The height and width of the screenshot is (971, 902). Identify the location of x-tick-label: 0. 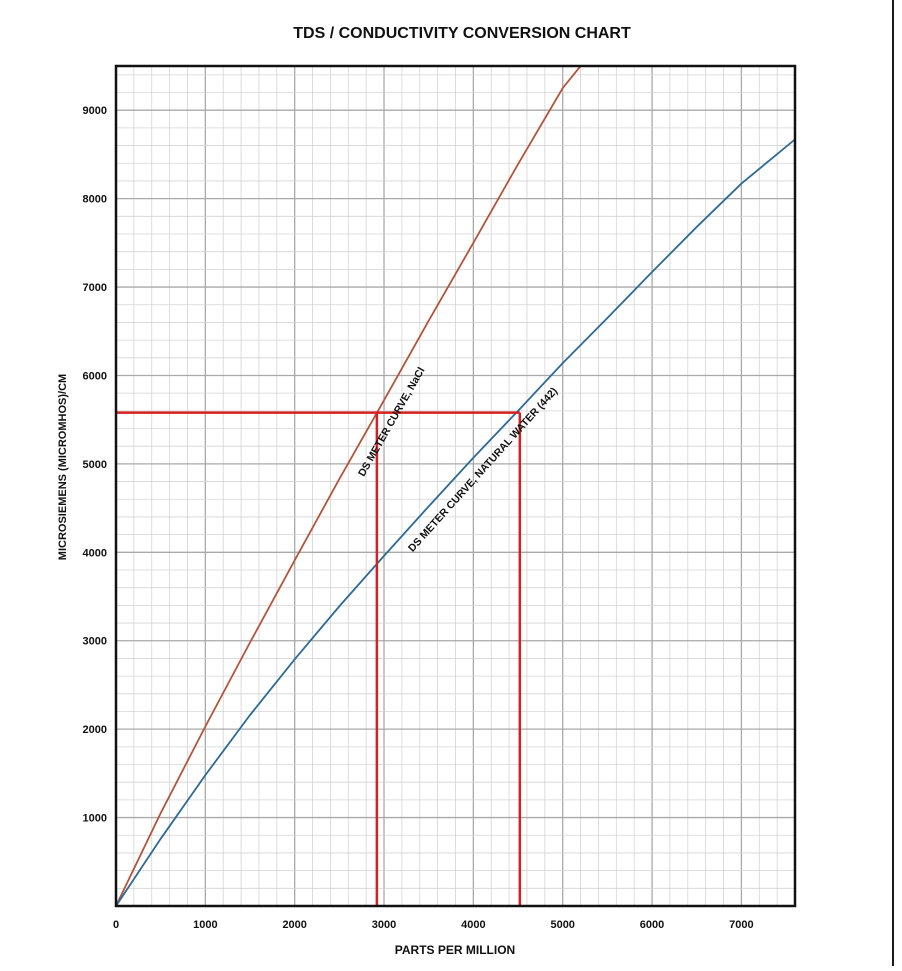
(116, 925).